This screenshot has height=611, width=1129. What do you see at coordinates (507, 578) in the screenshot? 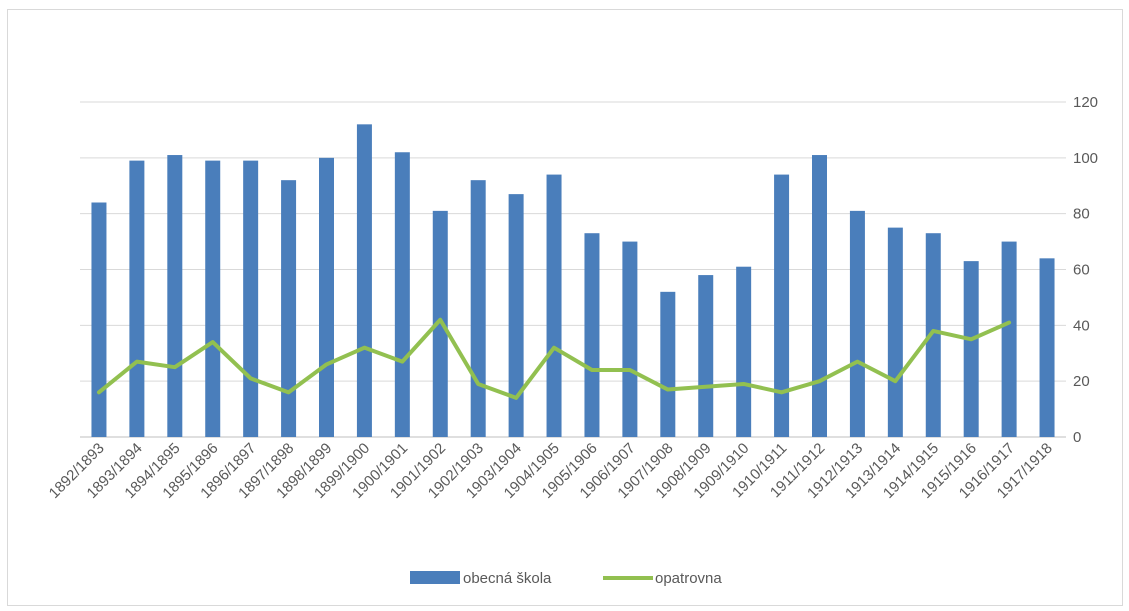
I see `legend-label-obecna-skola: obecná škola` at bounding box center [507, 578].